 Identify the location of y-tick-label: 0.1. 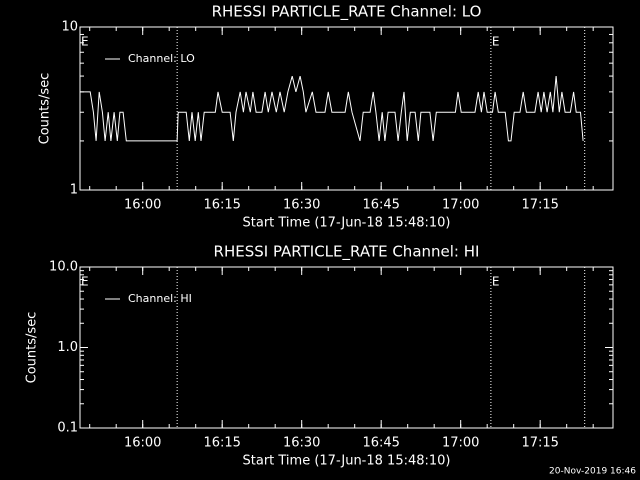
(67, 428).